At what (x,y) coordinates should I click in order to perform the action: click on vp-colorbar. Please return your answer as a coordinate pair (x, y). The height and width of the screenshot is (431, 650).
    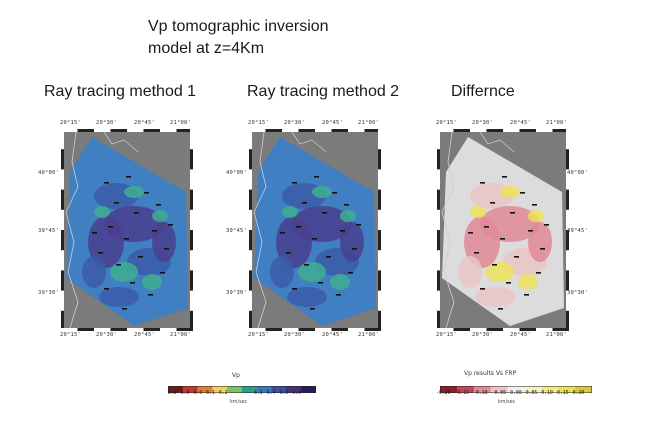
    Looking at the image, I should click on (242, 386).